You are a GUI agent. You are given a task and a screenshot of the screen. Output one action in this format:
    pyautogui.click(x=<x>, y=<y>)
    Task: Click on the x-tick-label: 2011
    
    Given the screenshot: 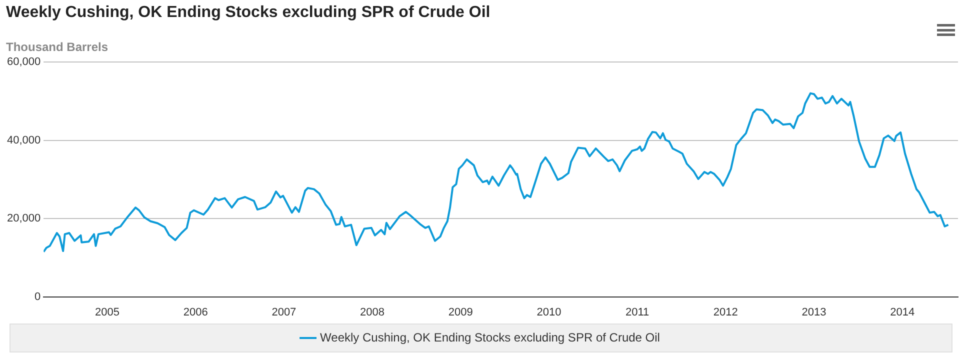 What is the action you would take?
    pyautogui.click(x=637, y=312)
    